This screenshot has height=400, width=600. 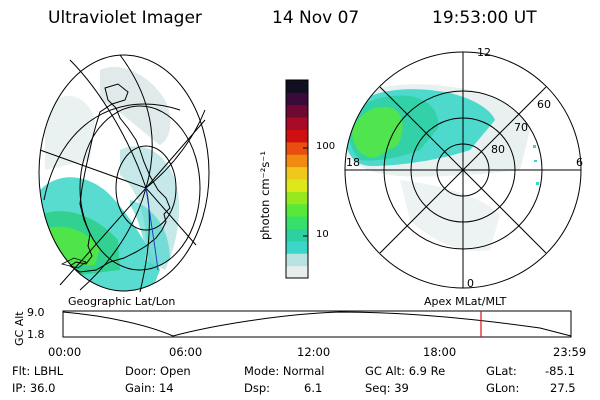 What do you see at coordinates (563, 388) in the screenshot?
I see `glon-value: 27.5` at bounding box center [563, 388].